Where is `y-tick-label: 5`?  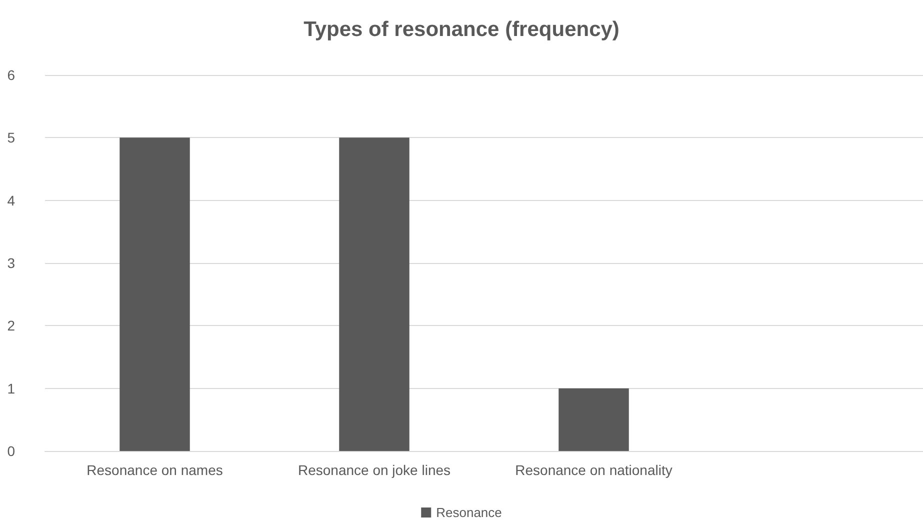
y-tick-label: 5 is located at coordinates (11, 138).